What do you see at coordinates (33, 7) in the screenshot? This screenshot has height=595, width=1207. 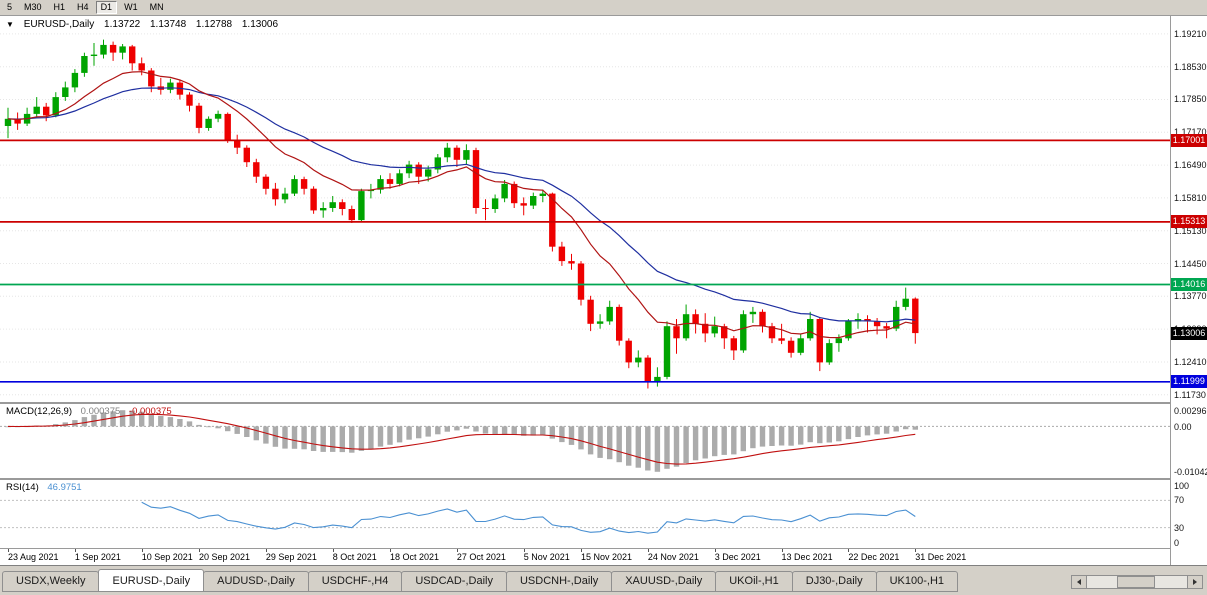 I see `timeframe-button-m30: M30` at bounding box center [33, 7].